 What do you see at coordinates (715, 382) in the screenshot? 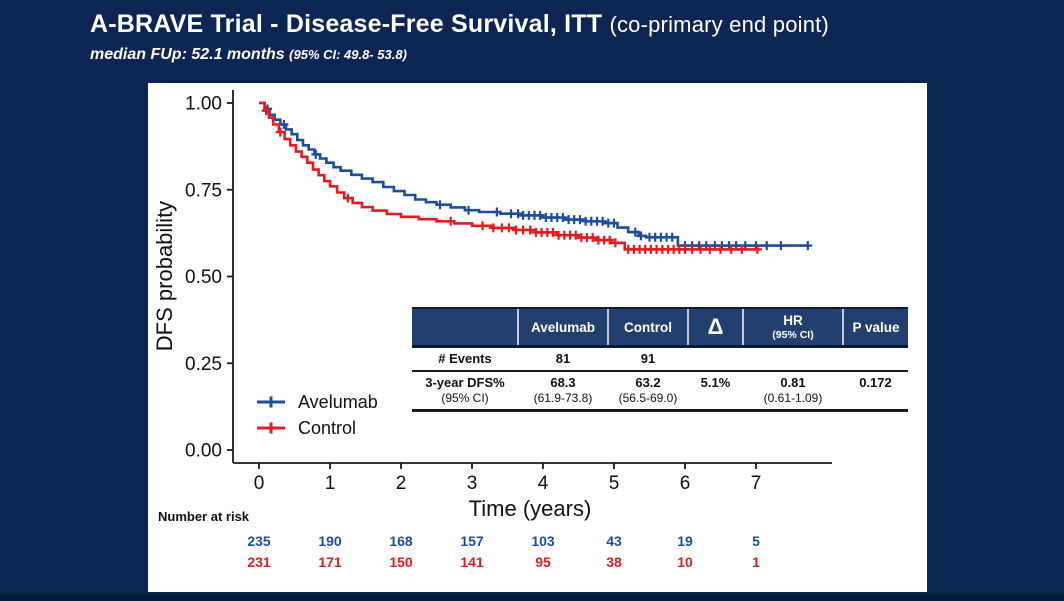
I see `dfs-delta: 5.1%` at bounding box center [715, 382].